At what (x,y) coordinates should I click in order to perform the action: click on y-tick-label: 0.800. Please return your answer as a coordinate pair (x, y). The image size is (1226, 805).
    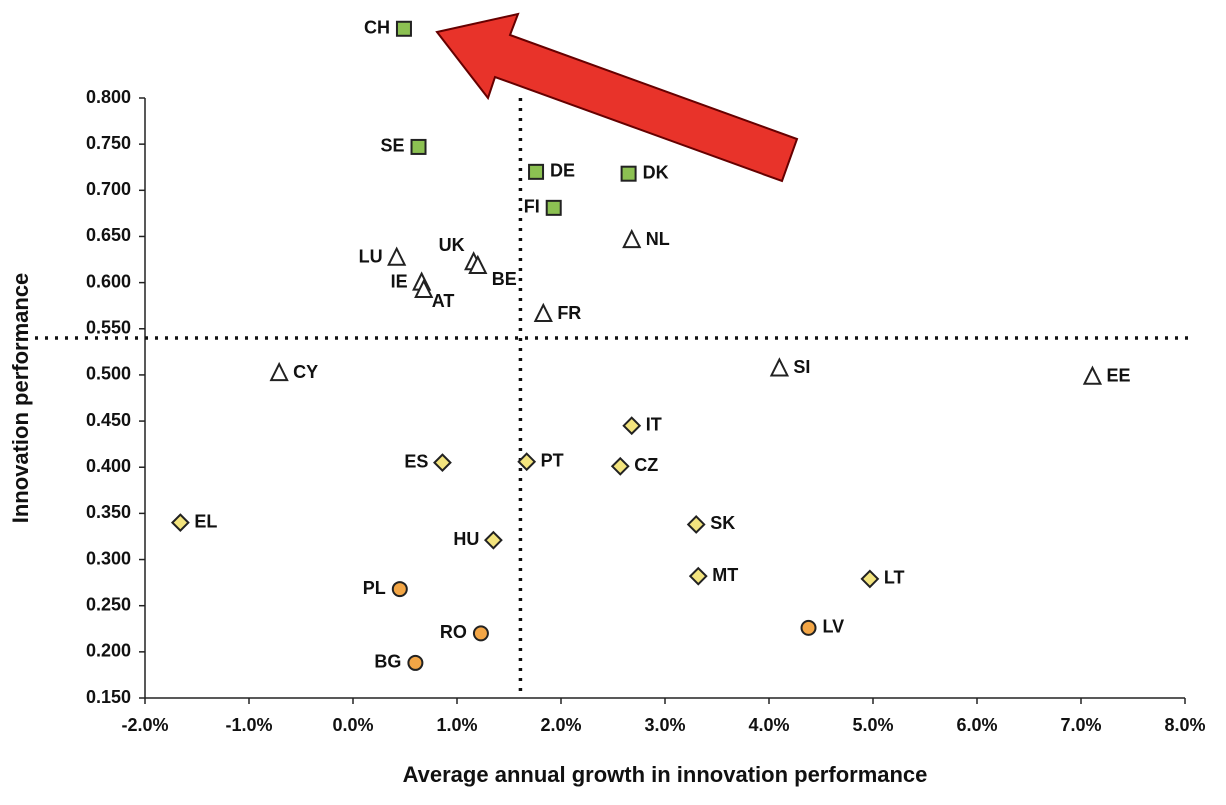
    Looking at the image, I should click on (108, 97).